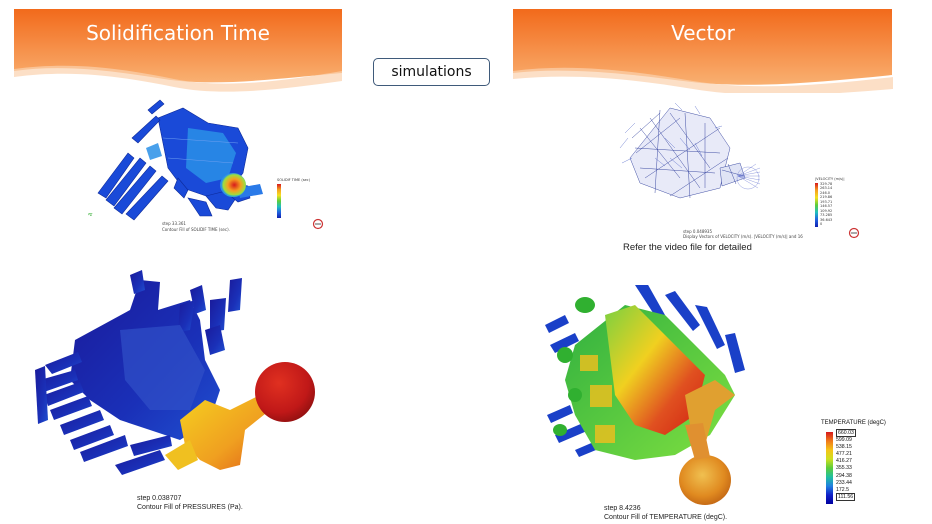 The image size is (932, 524). Describe the element at coordinates (431, 72) in the screenshot. I see `simulations-button: simulations` at that location.